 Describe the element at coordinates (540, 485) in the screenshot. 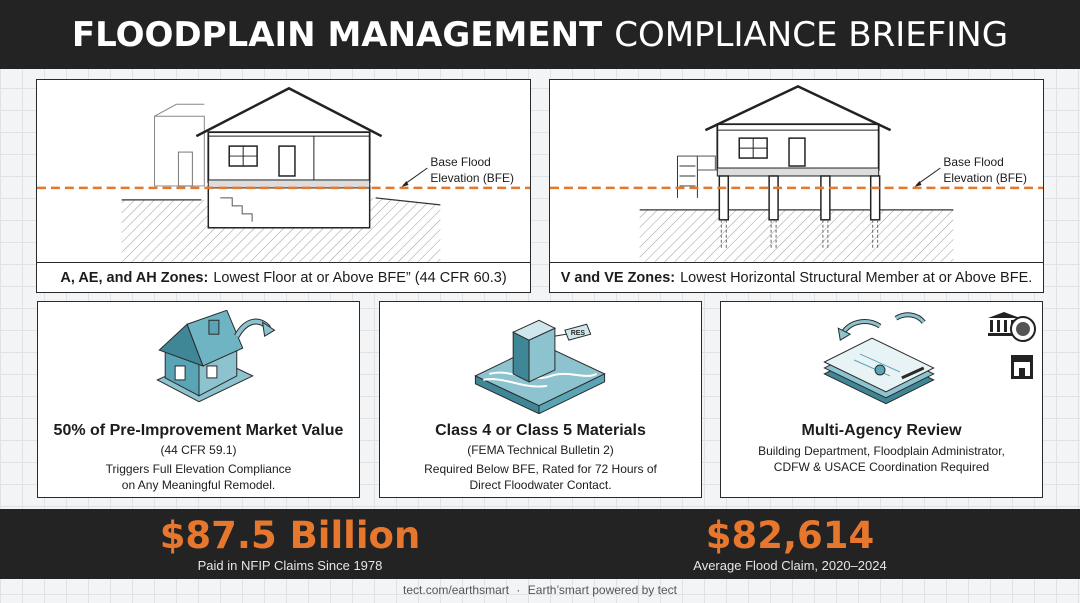

I see `materials-body-line2: Direct Floodwater Contact.` at that location.